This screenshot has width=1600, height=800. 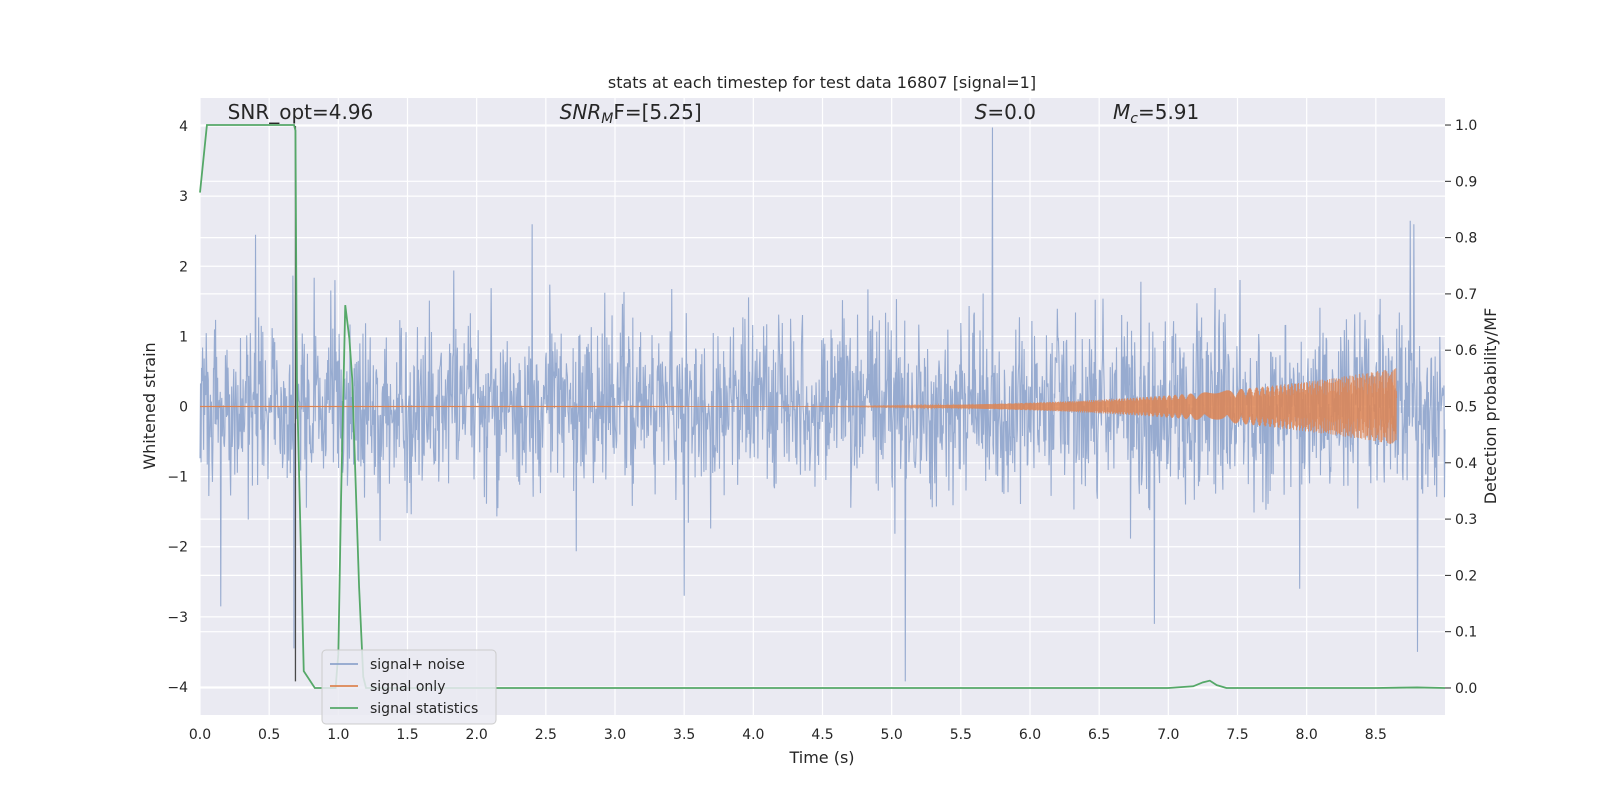 I want to click on signal-only-series, so click(x=799, y=406).